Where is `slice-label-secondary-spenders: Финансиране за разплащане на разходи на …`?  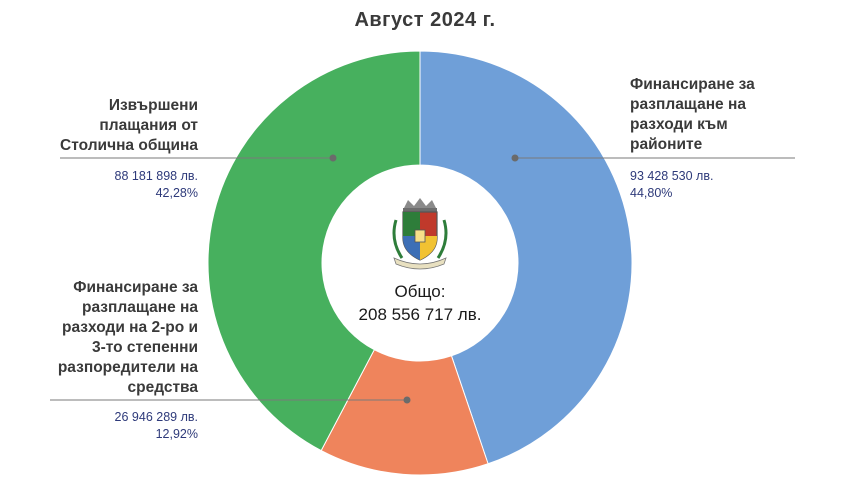
slice-label-secondary-spenders: Финансиране за разплащане на разходи на … is located at coordinates (127, 337).